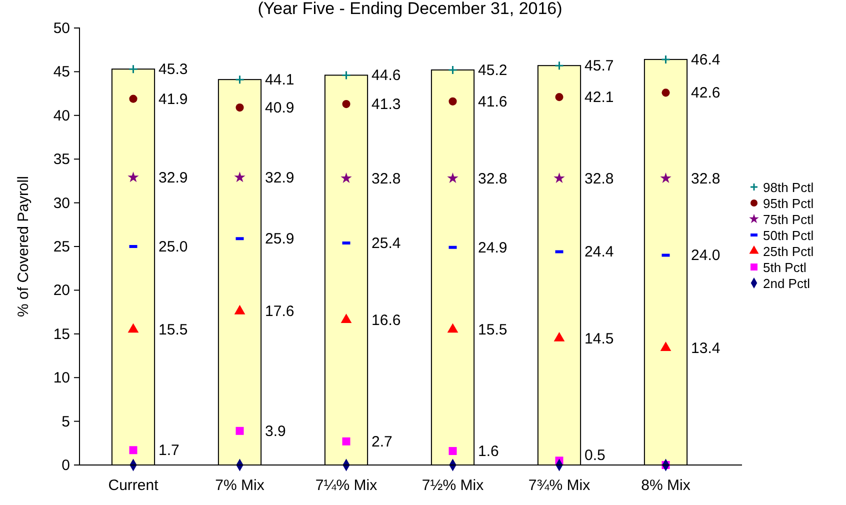 Image resolution: width=846 pixels, height=505 pixels. Describe the element at coordinates (705, 348) in the screenshot. I see `data-label: 13.4` at that location.